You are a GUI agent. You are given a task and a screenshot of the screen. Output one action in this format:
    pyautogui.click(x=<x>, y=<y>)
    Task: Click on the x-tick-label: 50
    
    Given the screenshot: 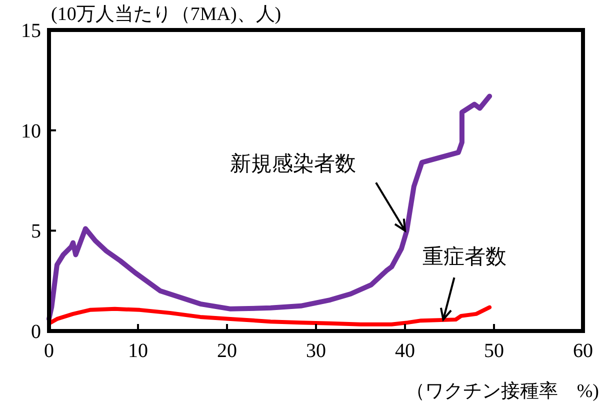 What is the action you would take?
    pyautogui.click(x=494, y=351)
    